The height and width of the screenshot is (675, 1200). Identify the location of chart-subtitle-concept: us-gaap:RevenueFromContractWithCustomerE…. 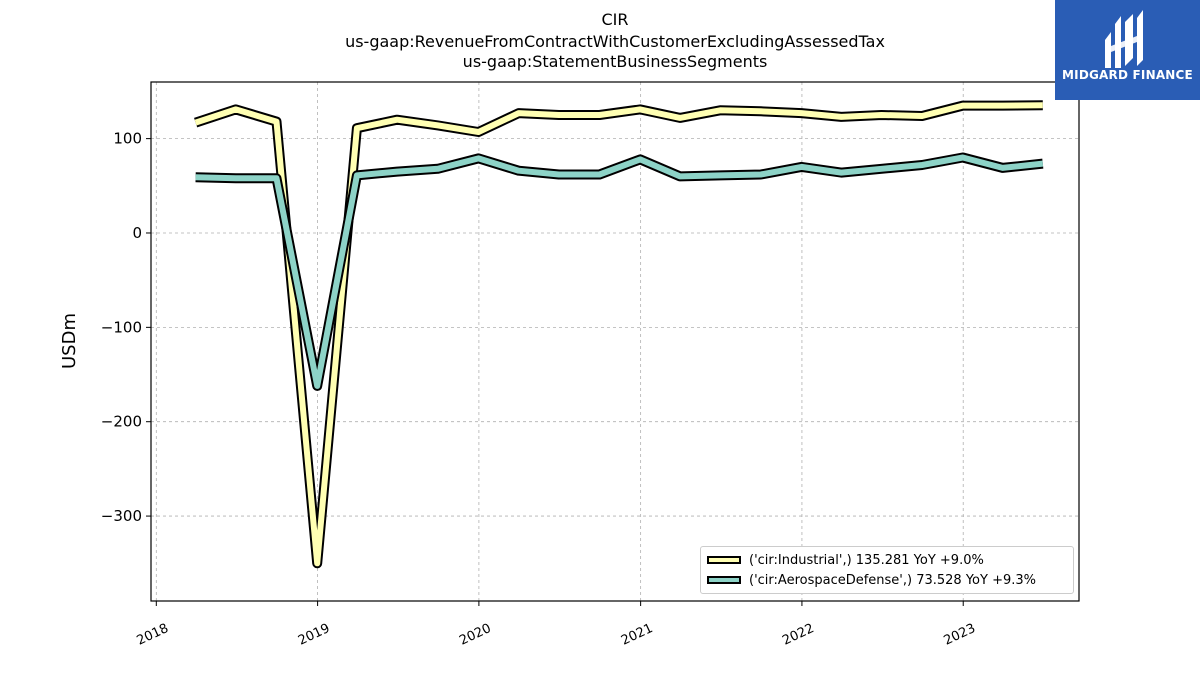
(615, 41).